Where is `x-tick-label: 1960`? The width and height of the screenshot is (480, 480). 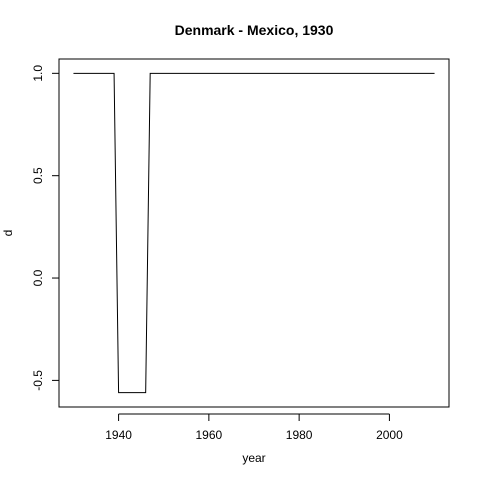
x-tick-label: 1960 is located at coordinates (209, 435).